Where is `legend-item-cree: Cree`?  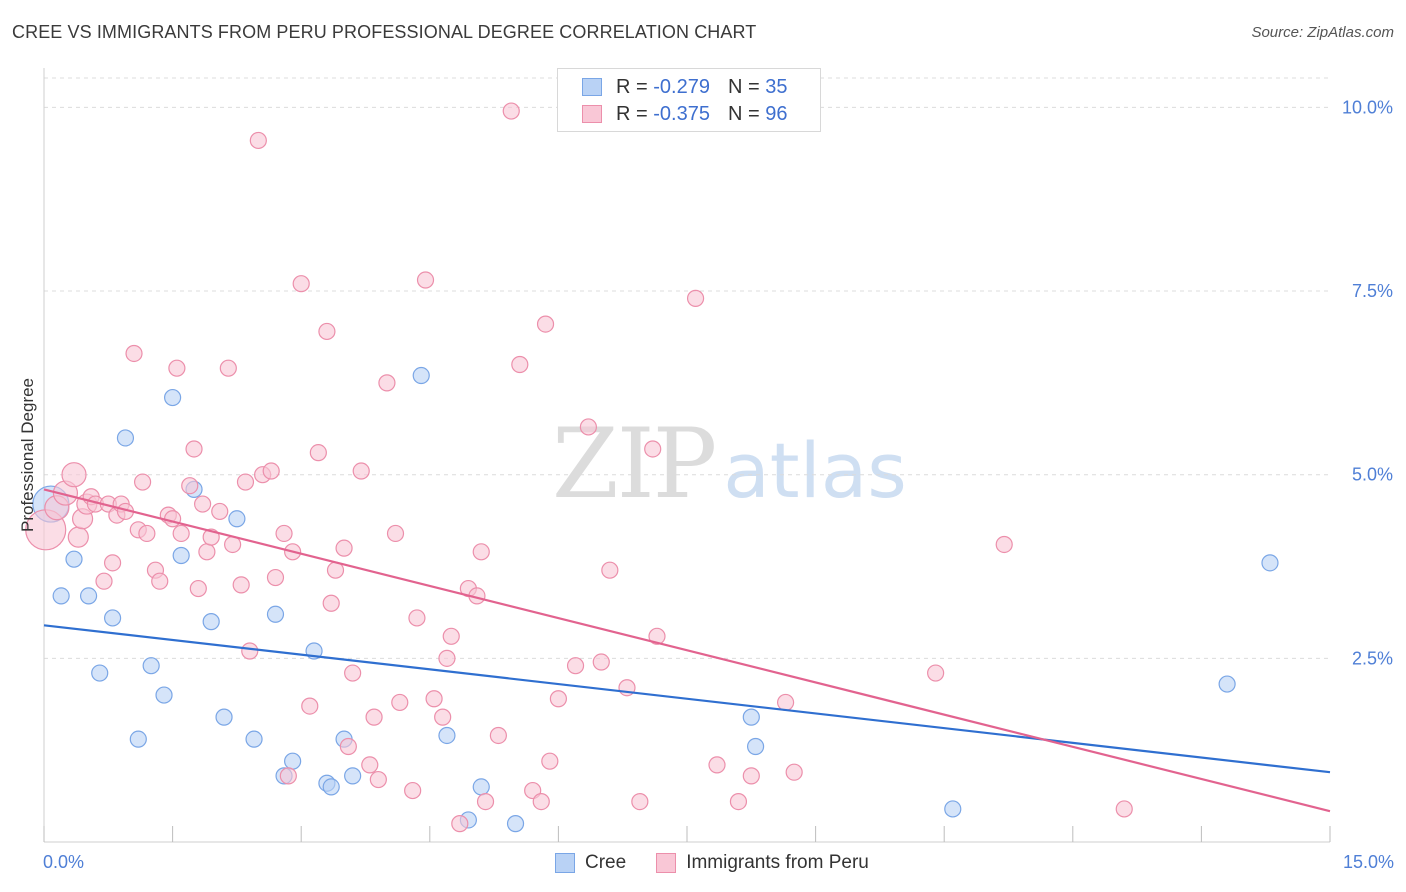 legend-item-cree: Cree is located at coordinates (590, 863).